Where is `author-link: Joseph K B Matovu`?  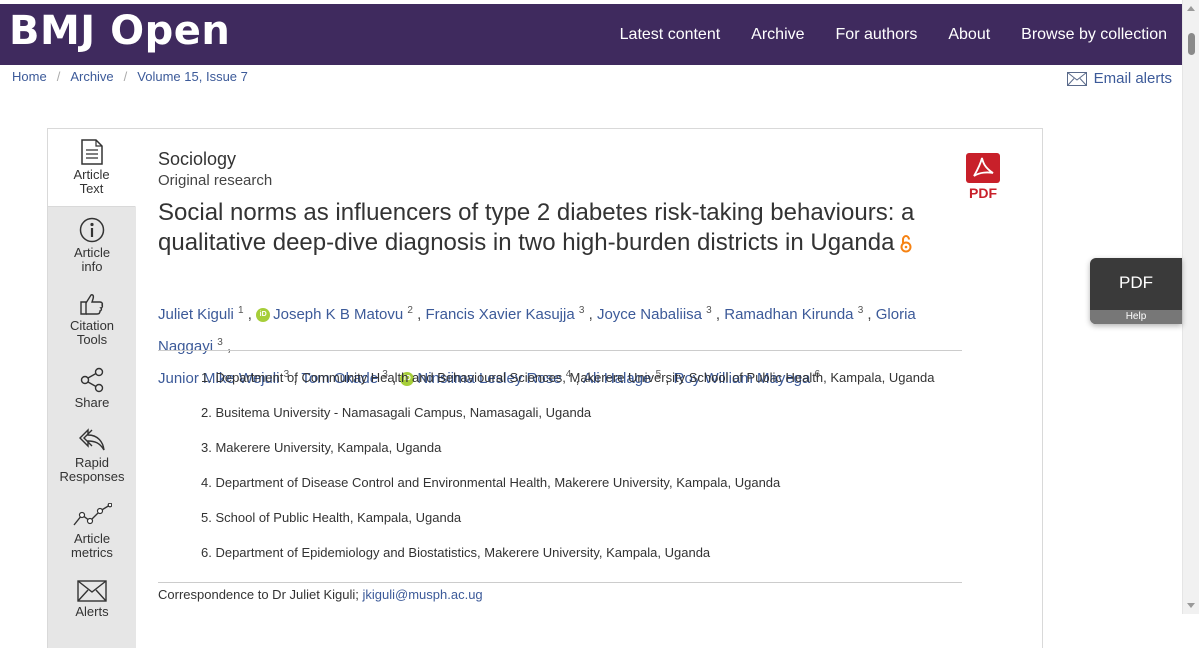
author-link: Joseph K B Matovu is located at coordinates (338, 314).